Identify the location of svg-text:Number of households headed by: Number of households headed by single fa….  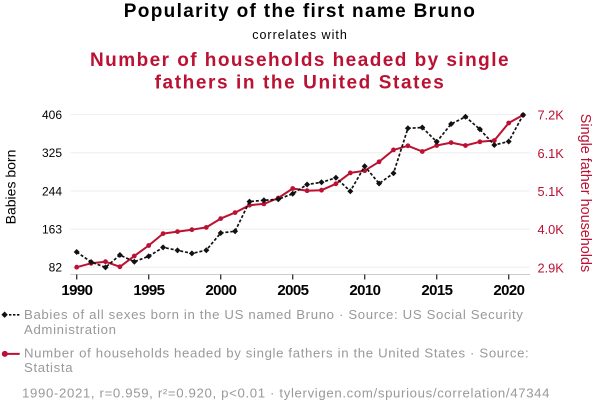
(276, 352).